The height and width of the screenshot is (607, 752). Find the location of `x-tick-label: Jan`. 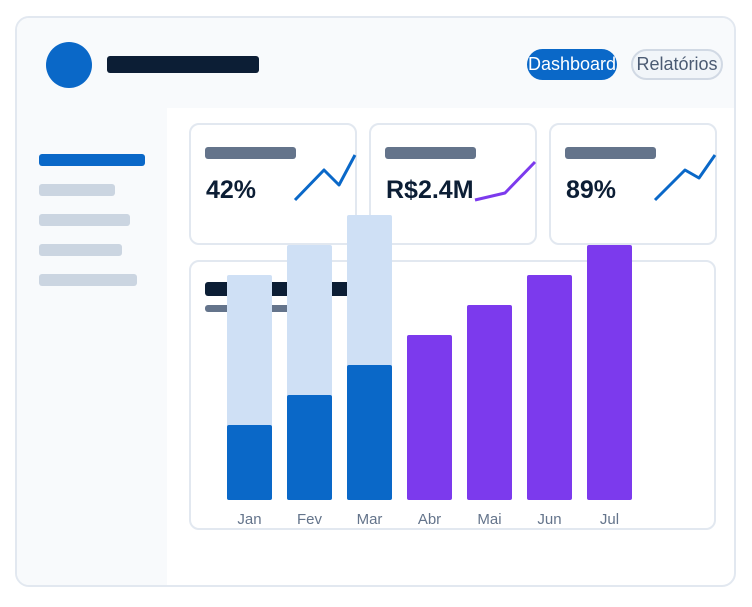

x-tick-label: Jan is located at coordinates (249, 519).